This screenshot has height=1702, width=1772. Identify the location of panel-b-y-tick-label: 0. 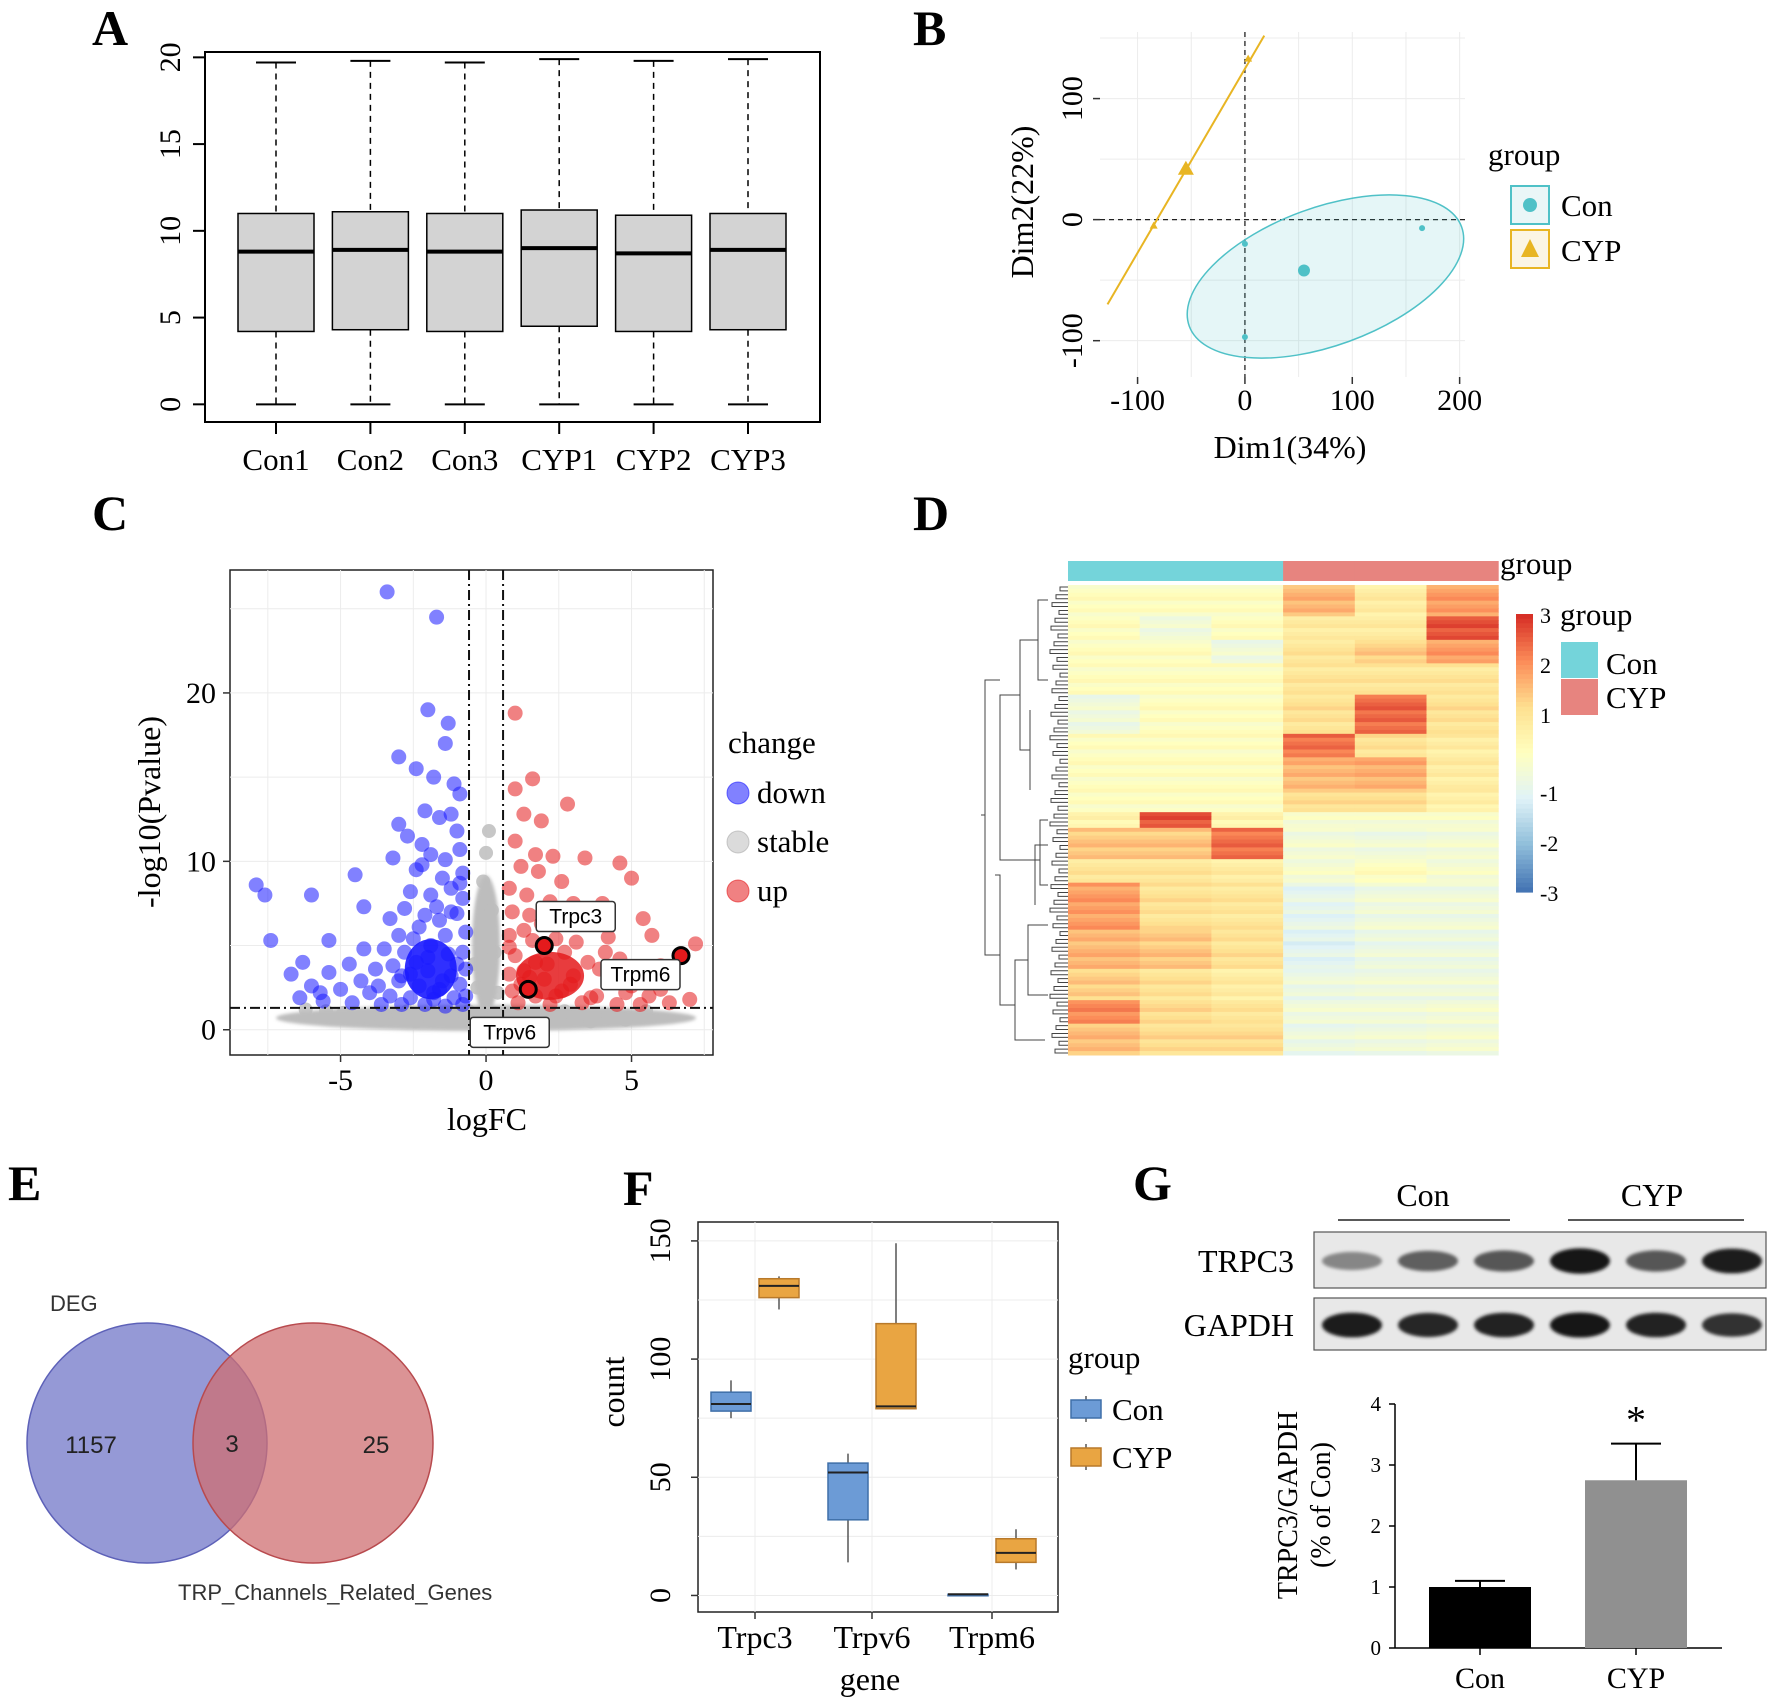
(1072, 219).